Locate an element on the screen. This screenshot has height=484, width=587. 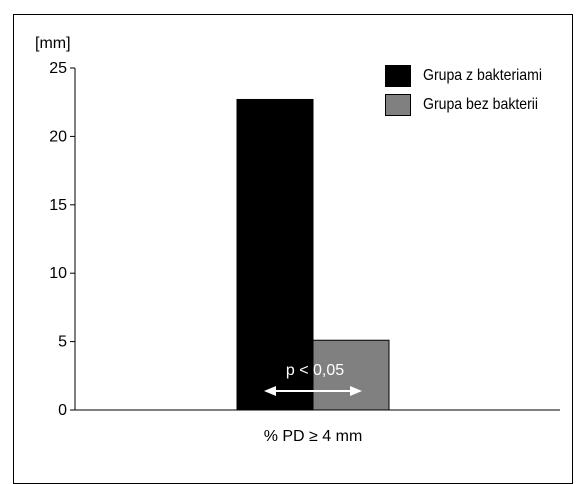
legend-label: Grupa z bakteriami is located at coordinates (482, 75).